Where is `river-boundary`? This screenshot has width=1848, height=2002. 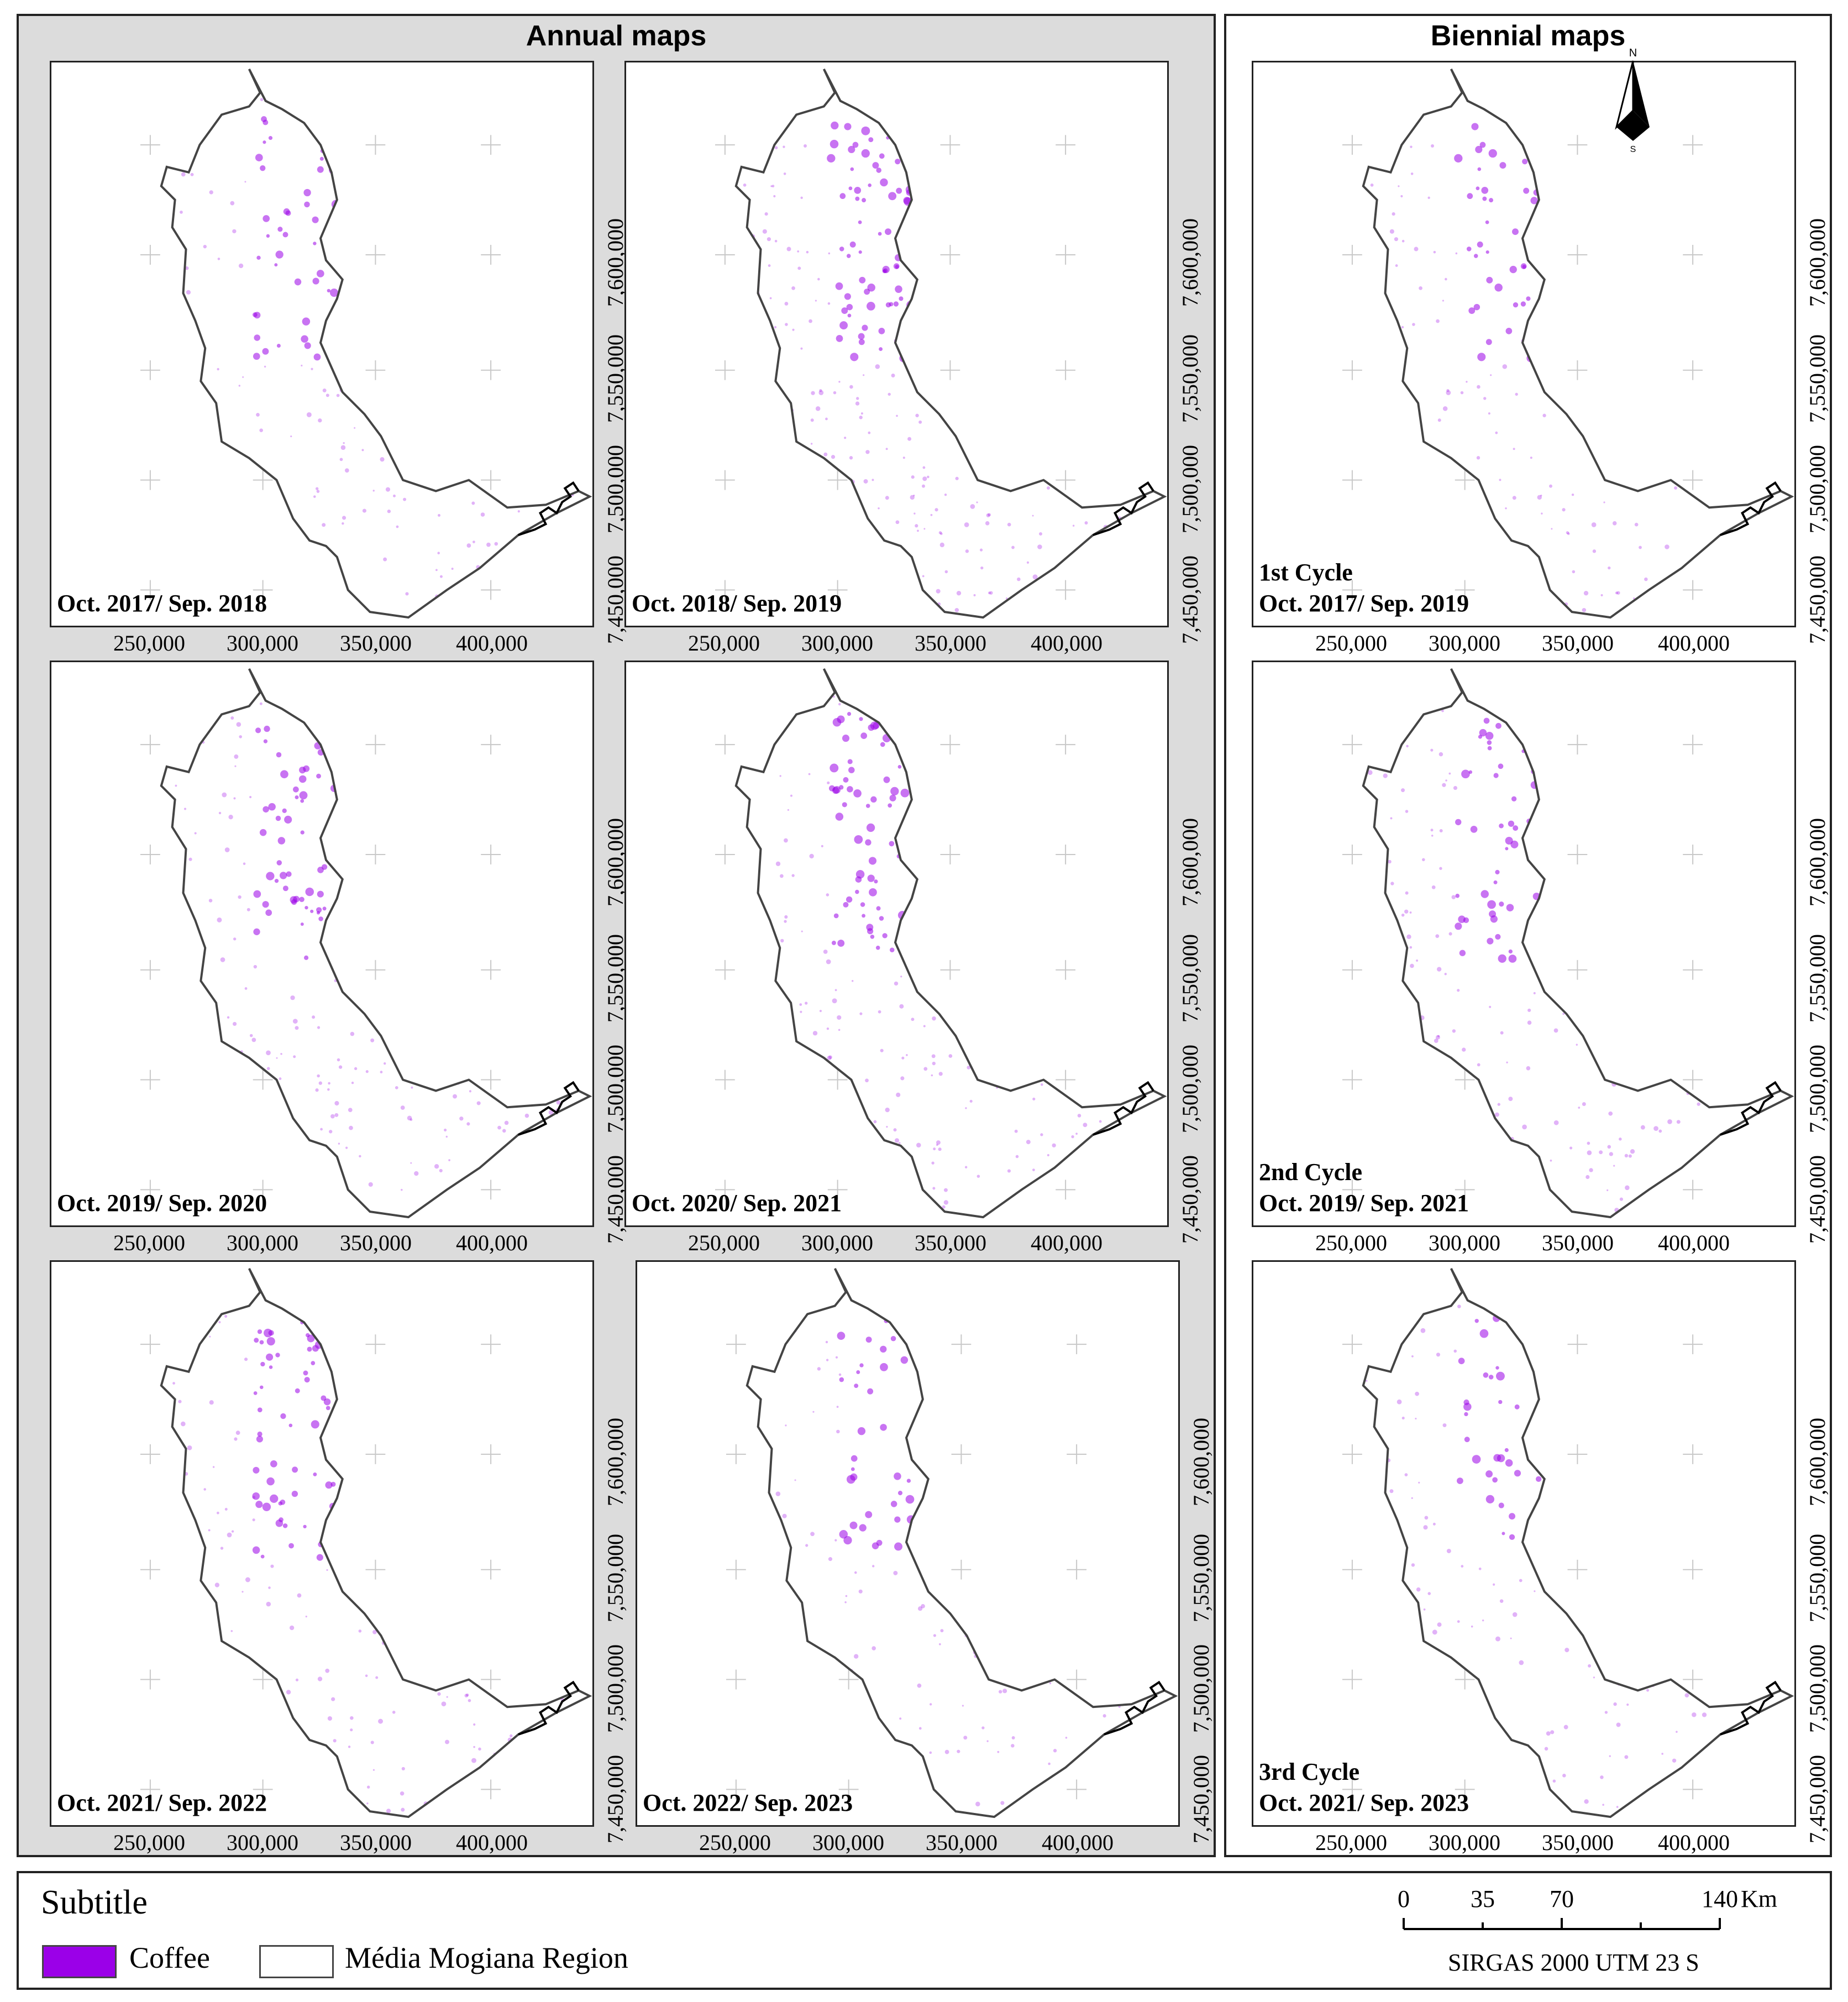 river-boundary is located at coordinates (1123, 509).